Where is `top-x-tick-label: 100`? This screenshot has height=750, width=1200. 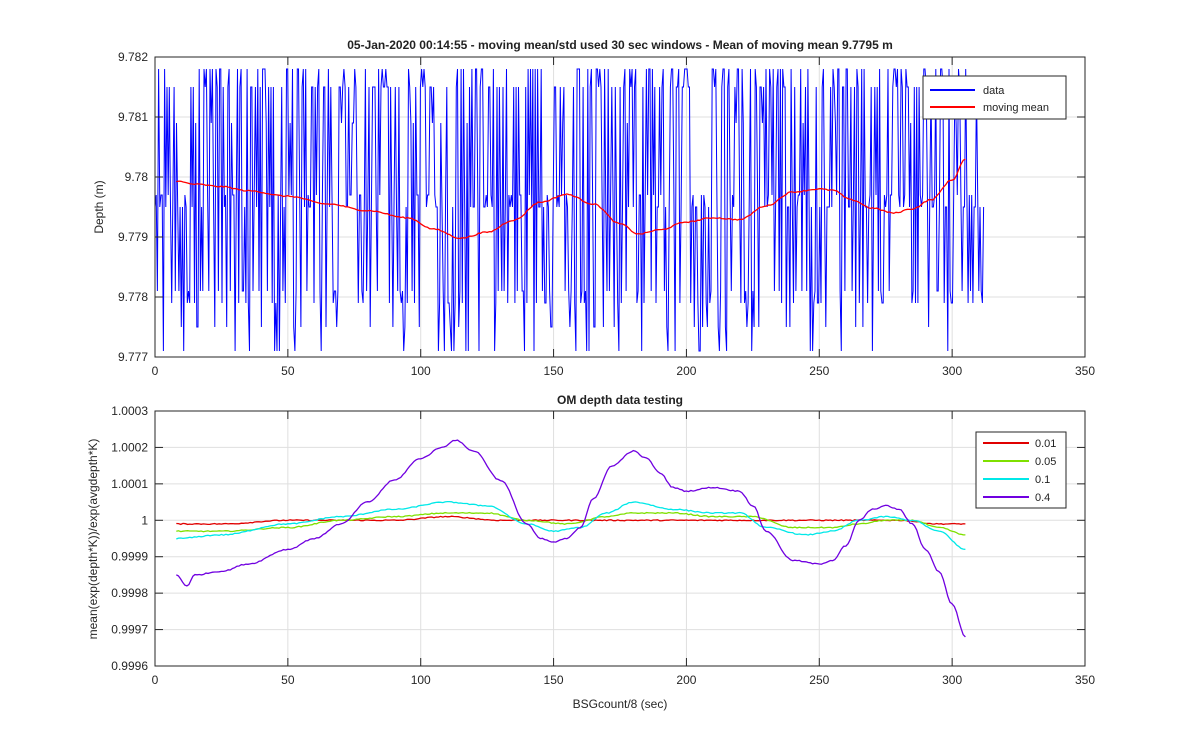 top-x-tick-label: 100 is located at coordinates (421, 371).